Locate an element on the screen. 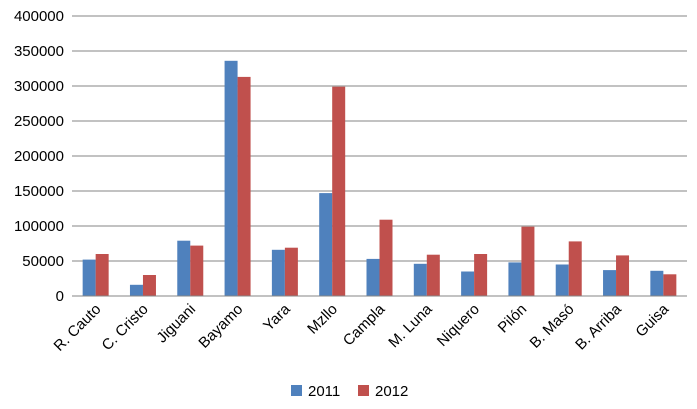 This screenshot has width=697, height=409. x-tick-label: B. Masó is located at coordinates (552, 326).